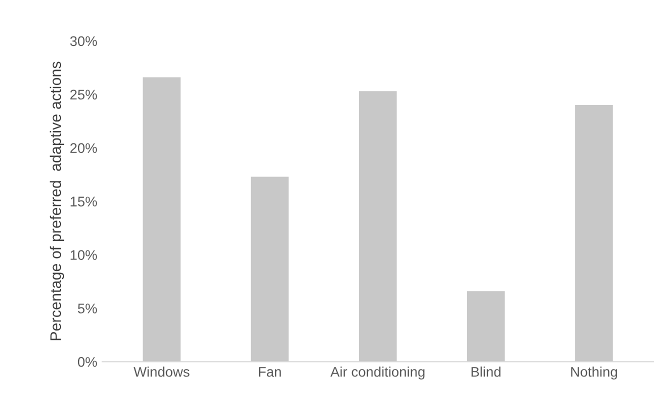 The image size is (660, 401). I want to click on y-axis-title: Percentage of preferred adaptive actions, so click(57, 201).